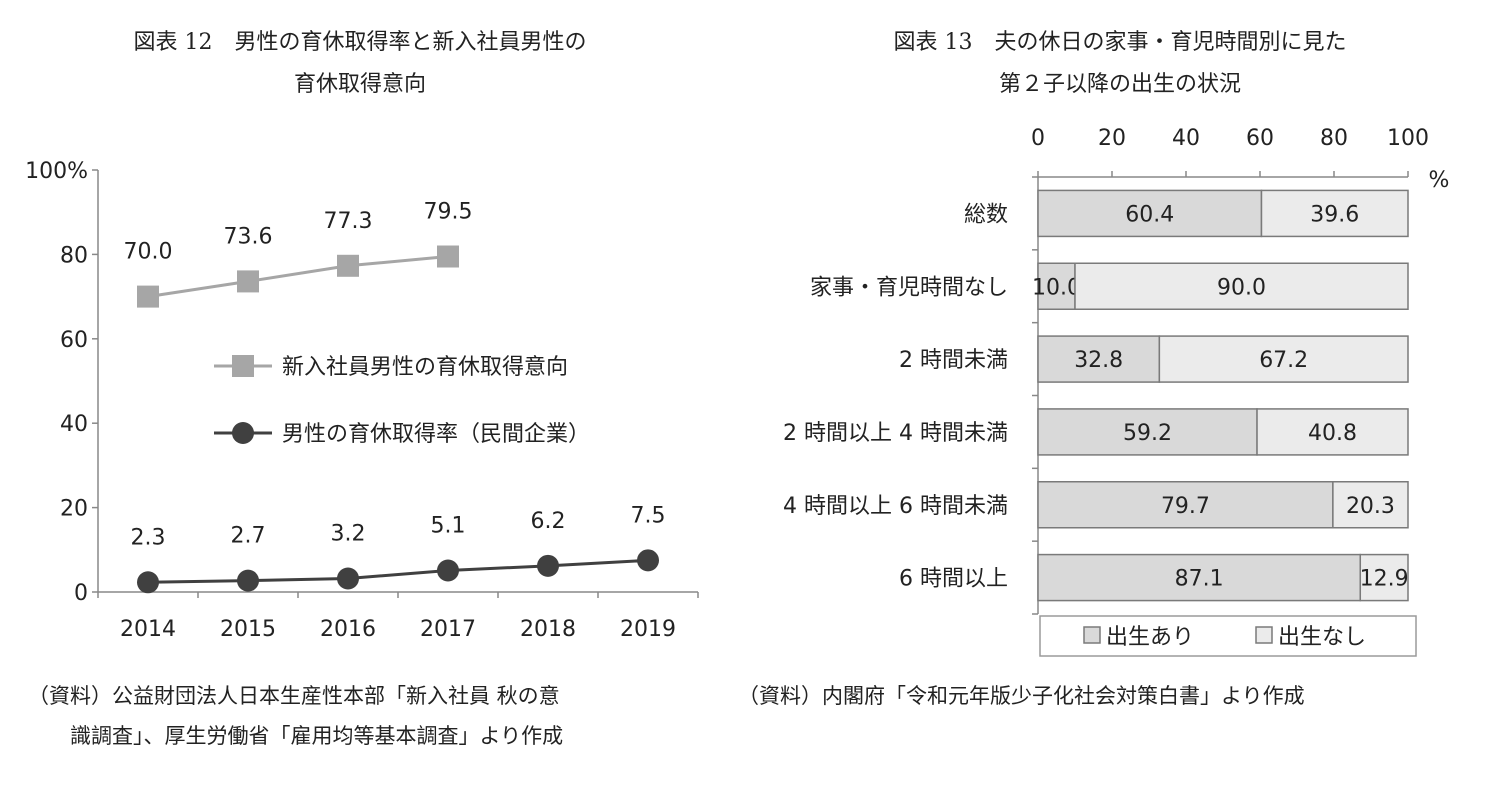  What do you see at coordinates (348, 533) in the screenshot?
I see `chart1-data-label: 3.2` at bounding box center [348, 533].